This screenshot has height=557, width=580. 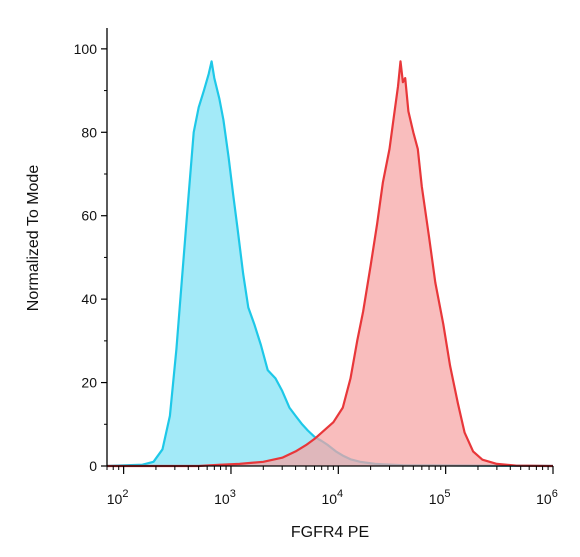 I want to click on x-tick-label-3: 10³, so click(x=225, y=497).